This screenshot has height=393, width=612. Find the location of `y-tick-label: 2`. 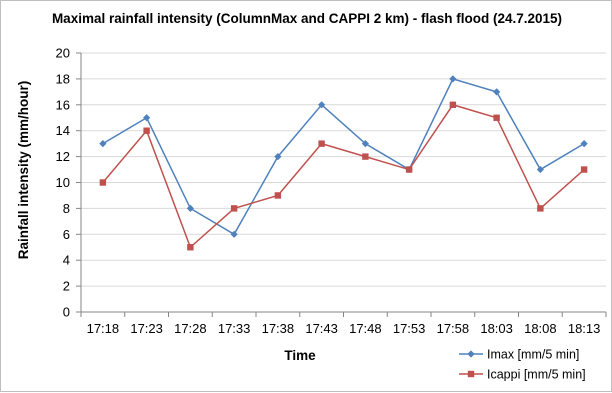

y-tick-label: 2 is located at coordinates (66, 286).